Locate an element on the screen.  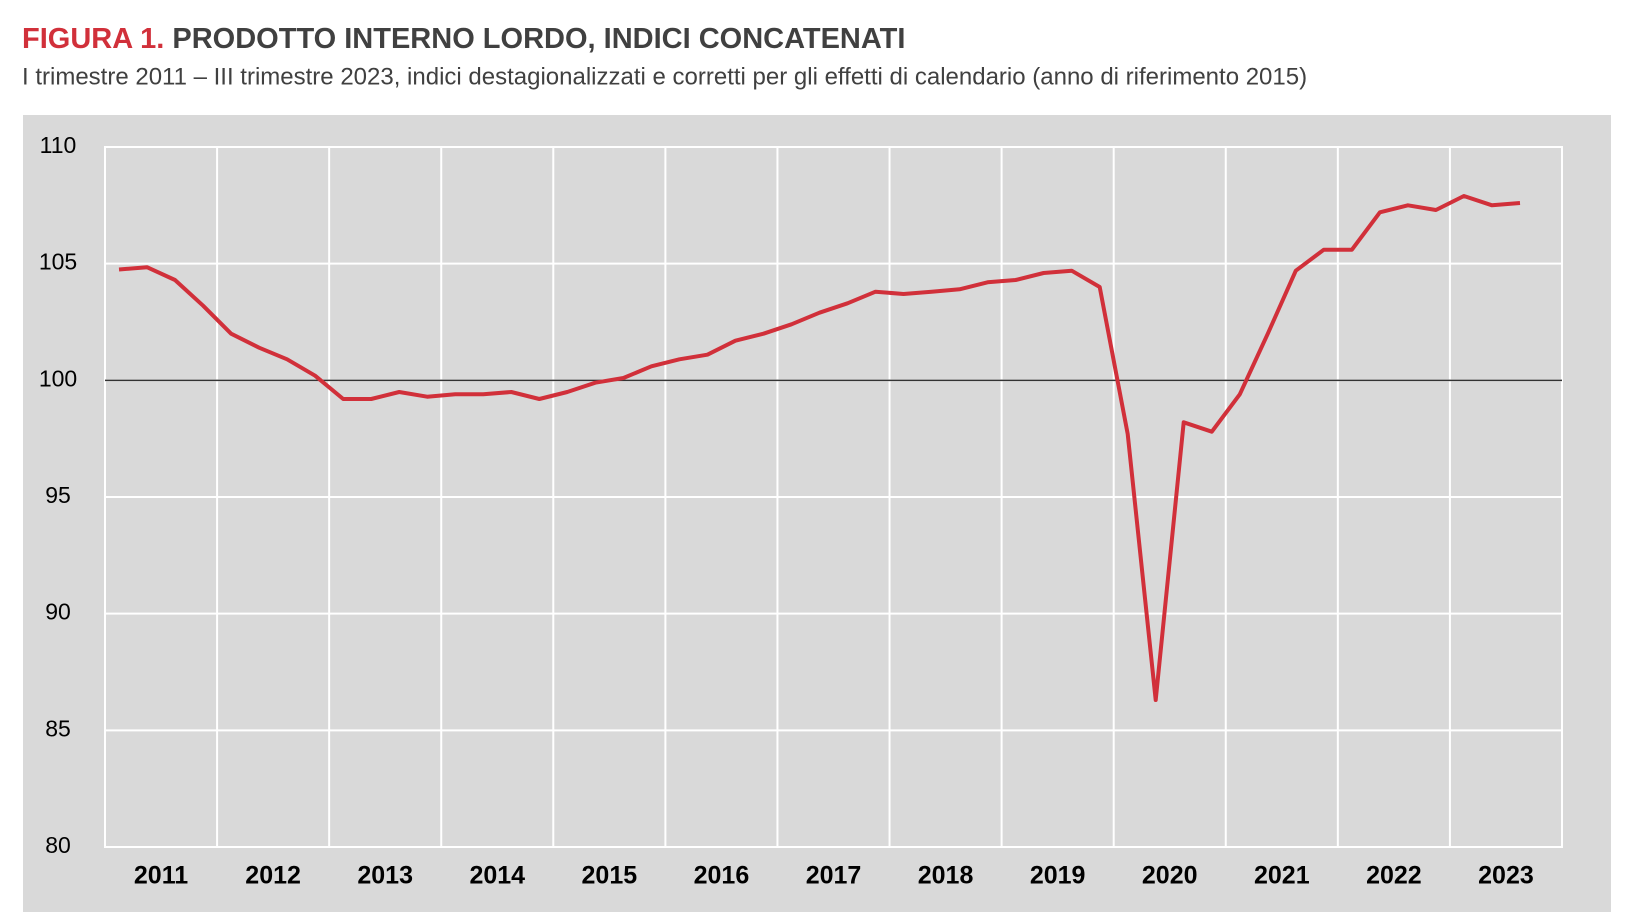
x-tick-label: 2017 is located at coordinates (834, 876).